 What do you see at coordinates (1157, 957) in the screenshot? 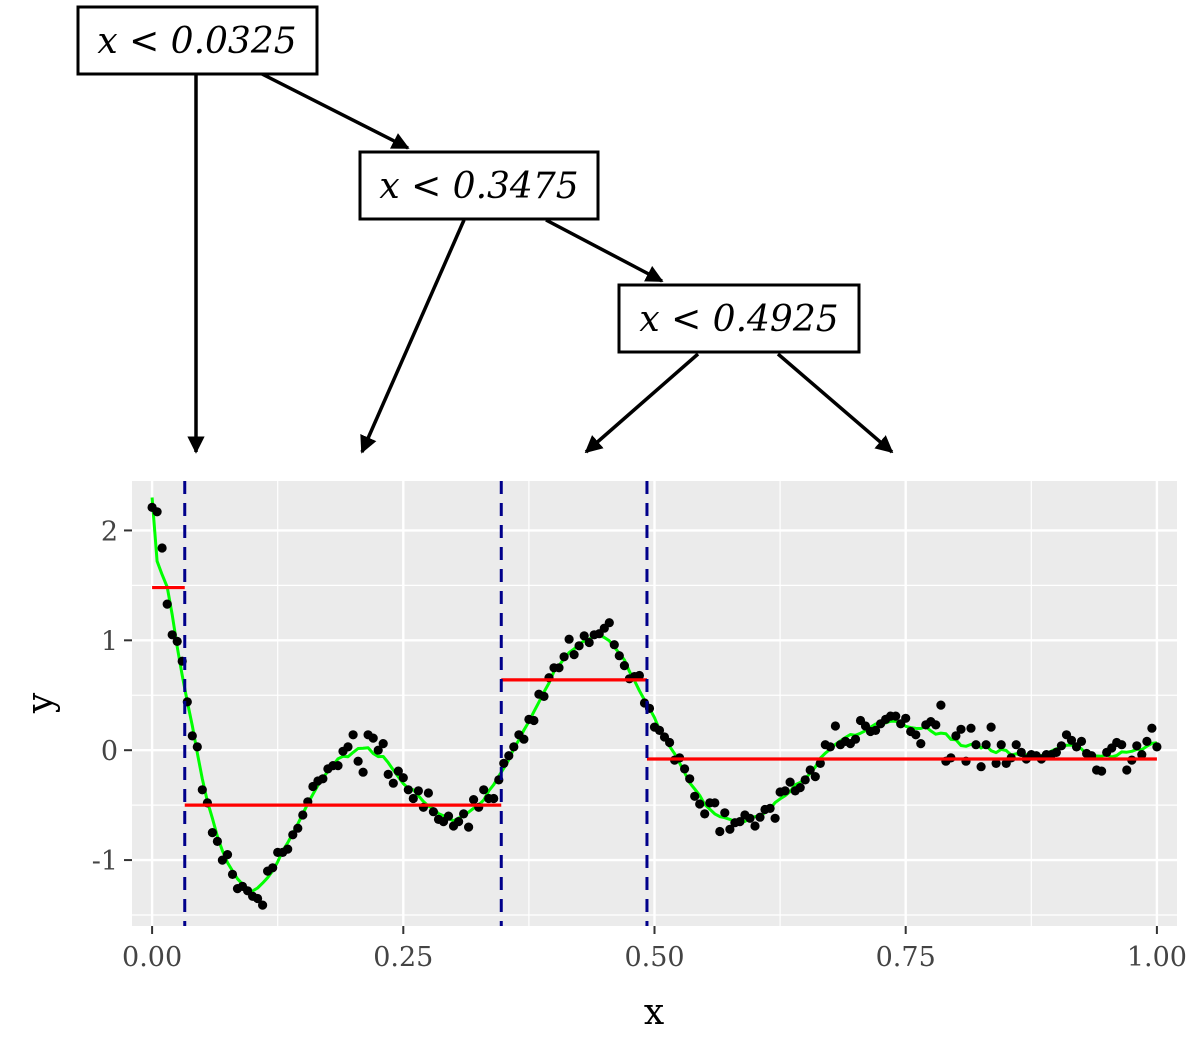
I see `x-tick-label: 1.00` at bounding box center [1157, 957].